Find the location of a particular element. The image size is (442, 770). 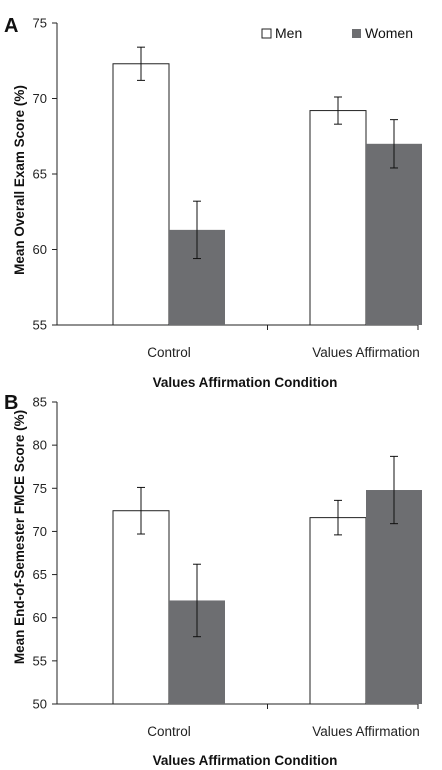

panel-b-x-axis-label: Values Affirmation Condition is located at coordinates (245, 760).